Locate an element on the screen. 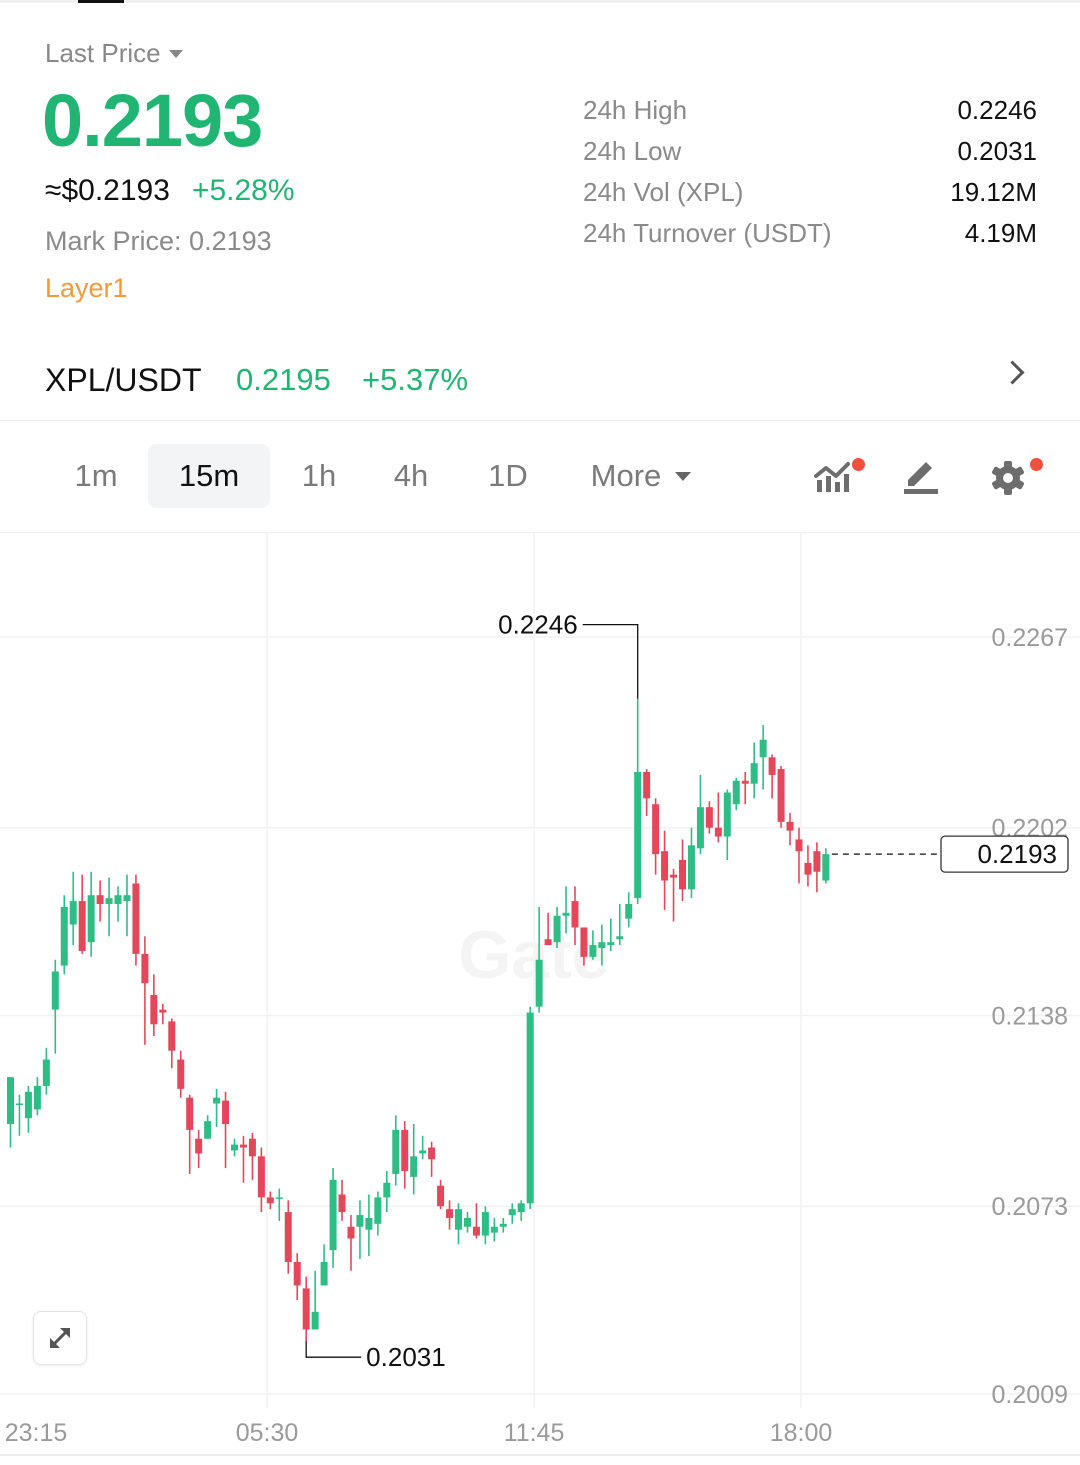  y-axis-label: 0.2267 is located at coordinates (1030, 638).